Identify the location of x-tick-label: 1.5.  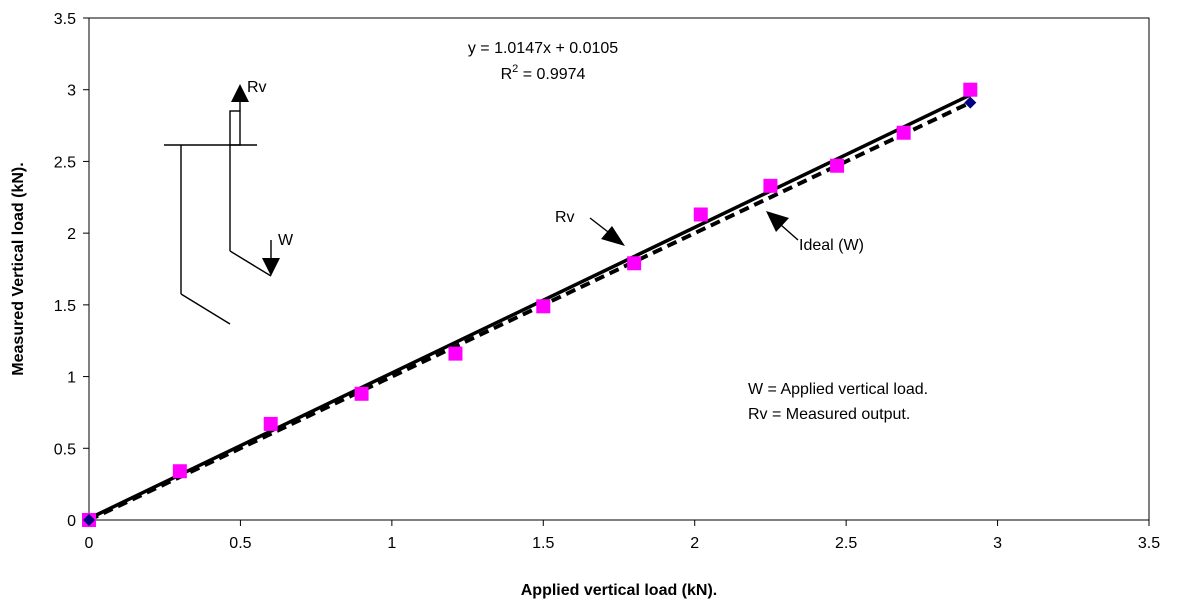
(543, 543).